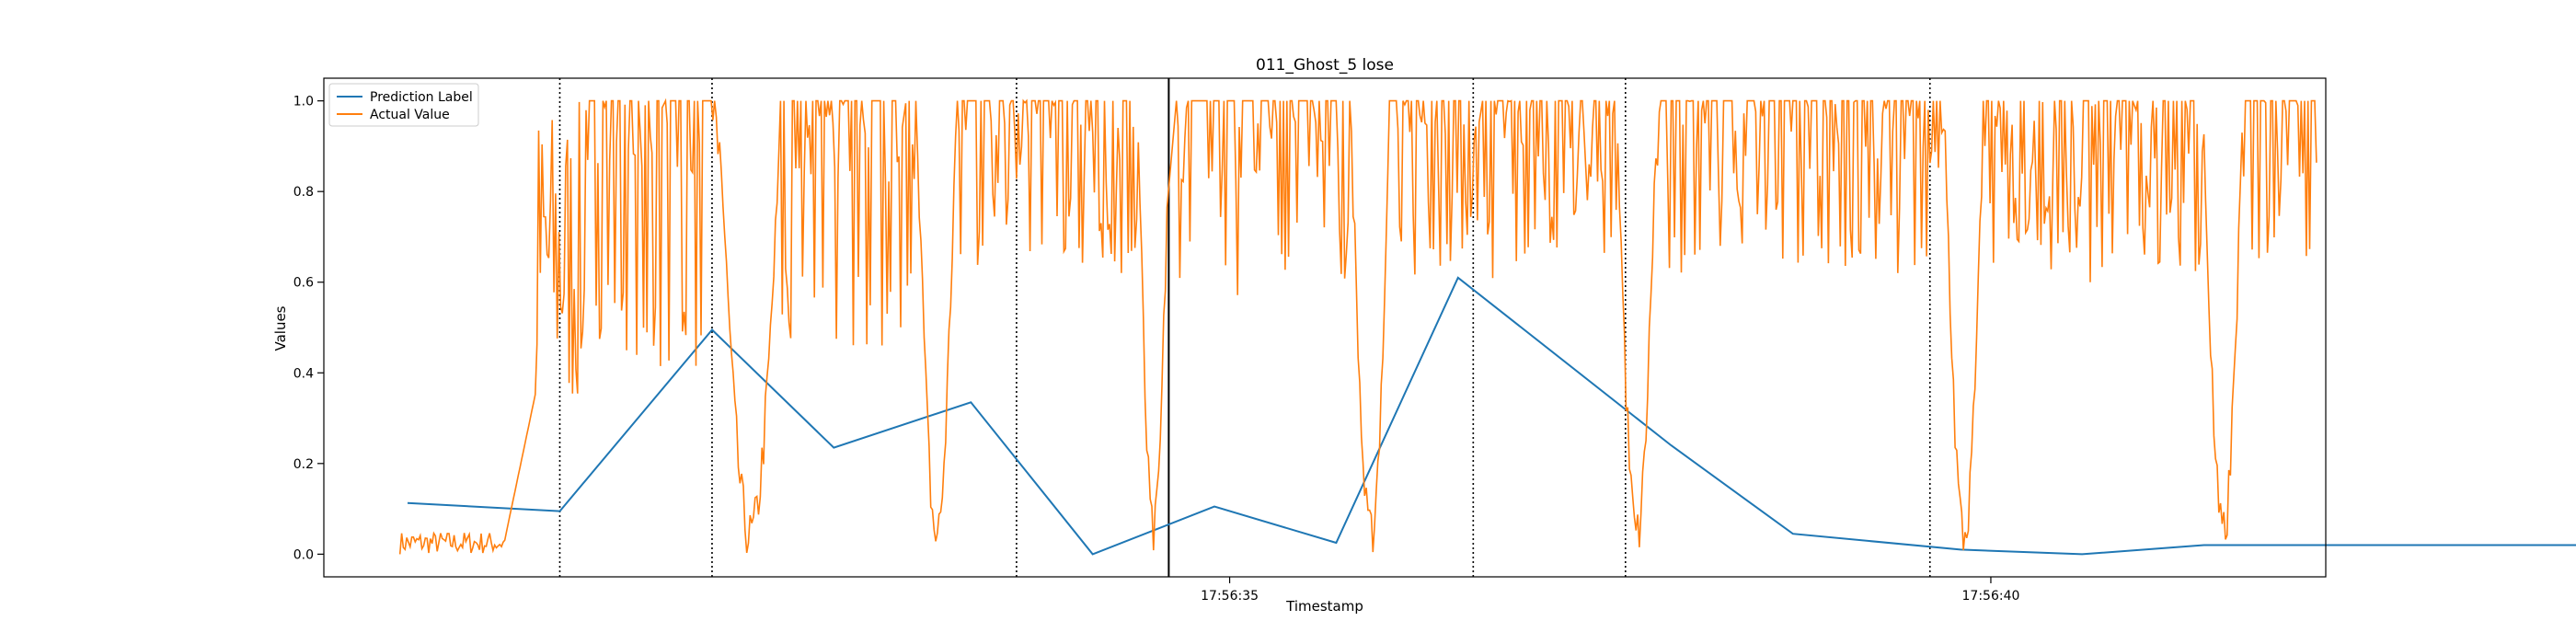 The width and height of the screenshot is (2576, 644). I want to click on legend-box, so click(403, 105).